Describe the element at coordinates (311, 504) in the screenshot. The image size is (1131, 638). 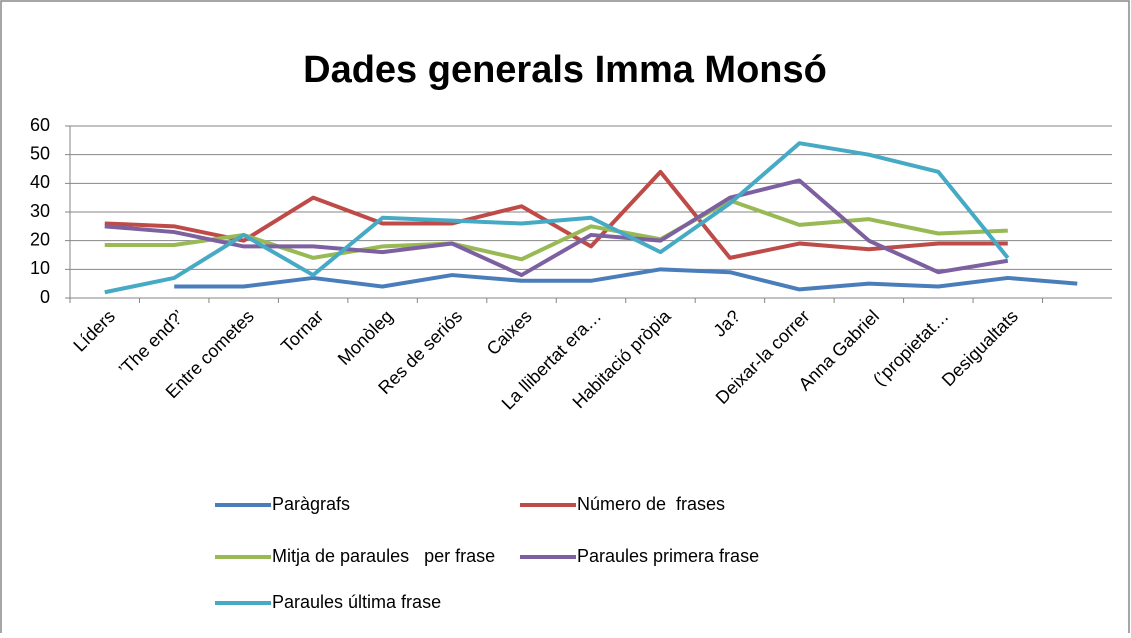
I see `legend-label: Paràgrafs` at that location.